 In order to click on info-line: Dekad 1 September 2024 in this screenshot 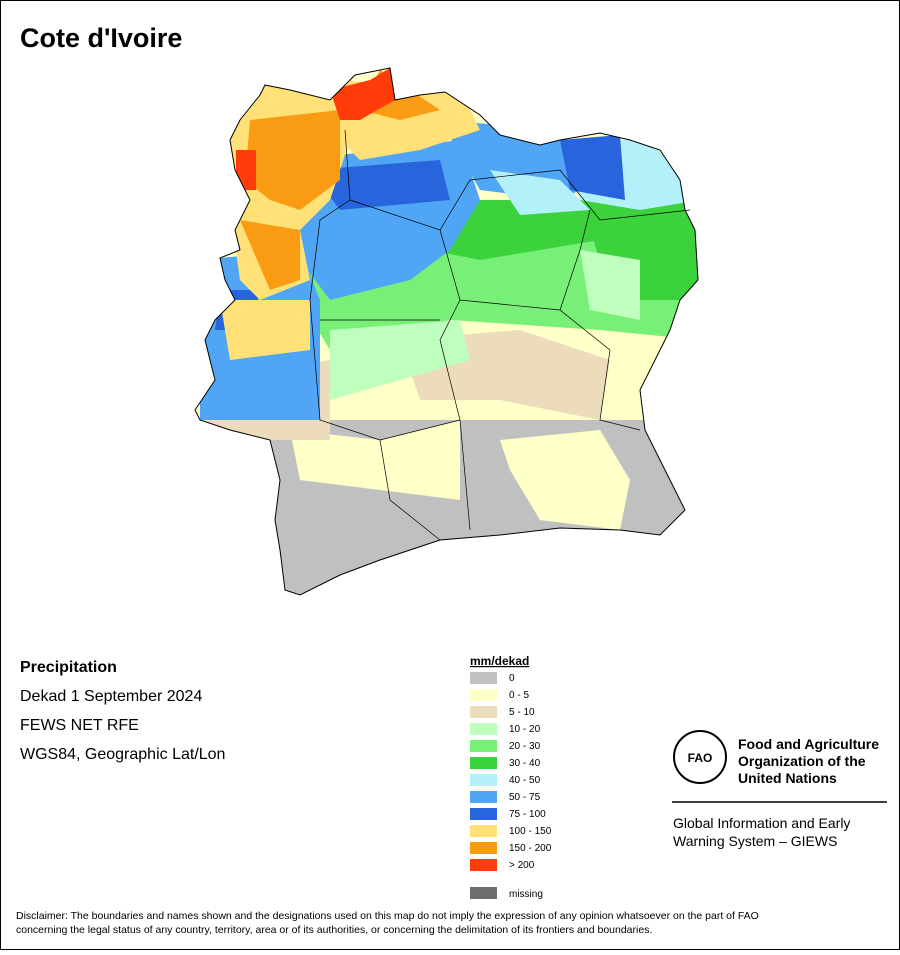, I will do `click(111, 696)`.